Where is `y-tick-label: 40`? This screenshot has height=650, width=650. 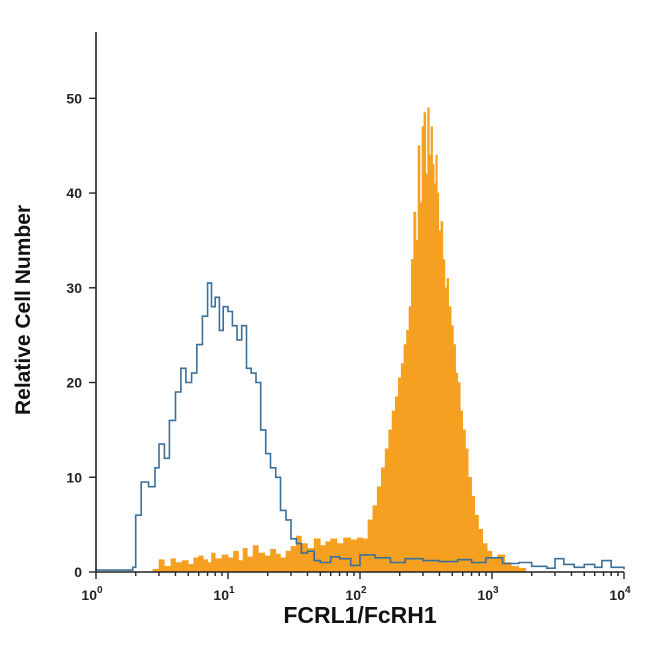
y-tick-label: 40 is located at coordinates (74, 193).